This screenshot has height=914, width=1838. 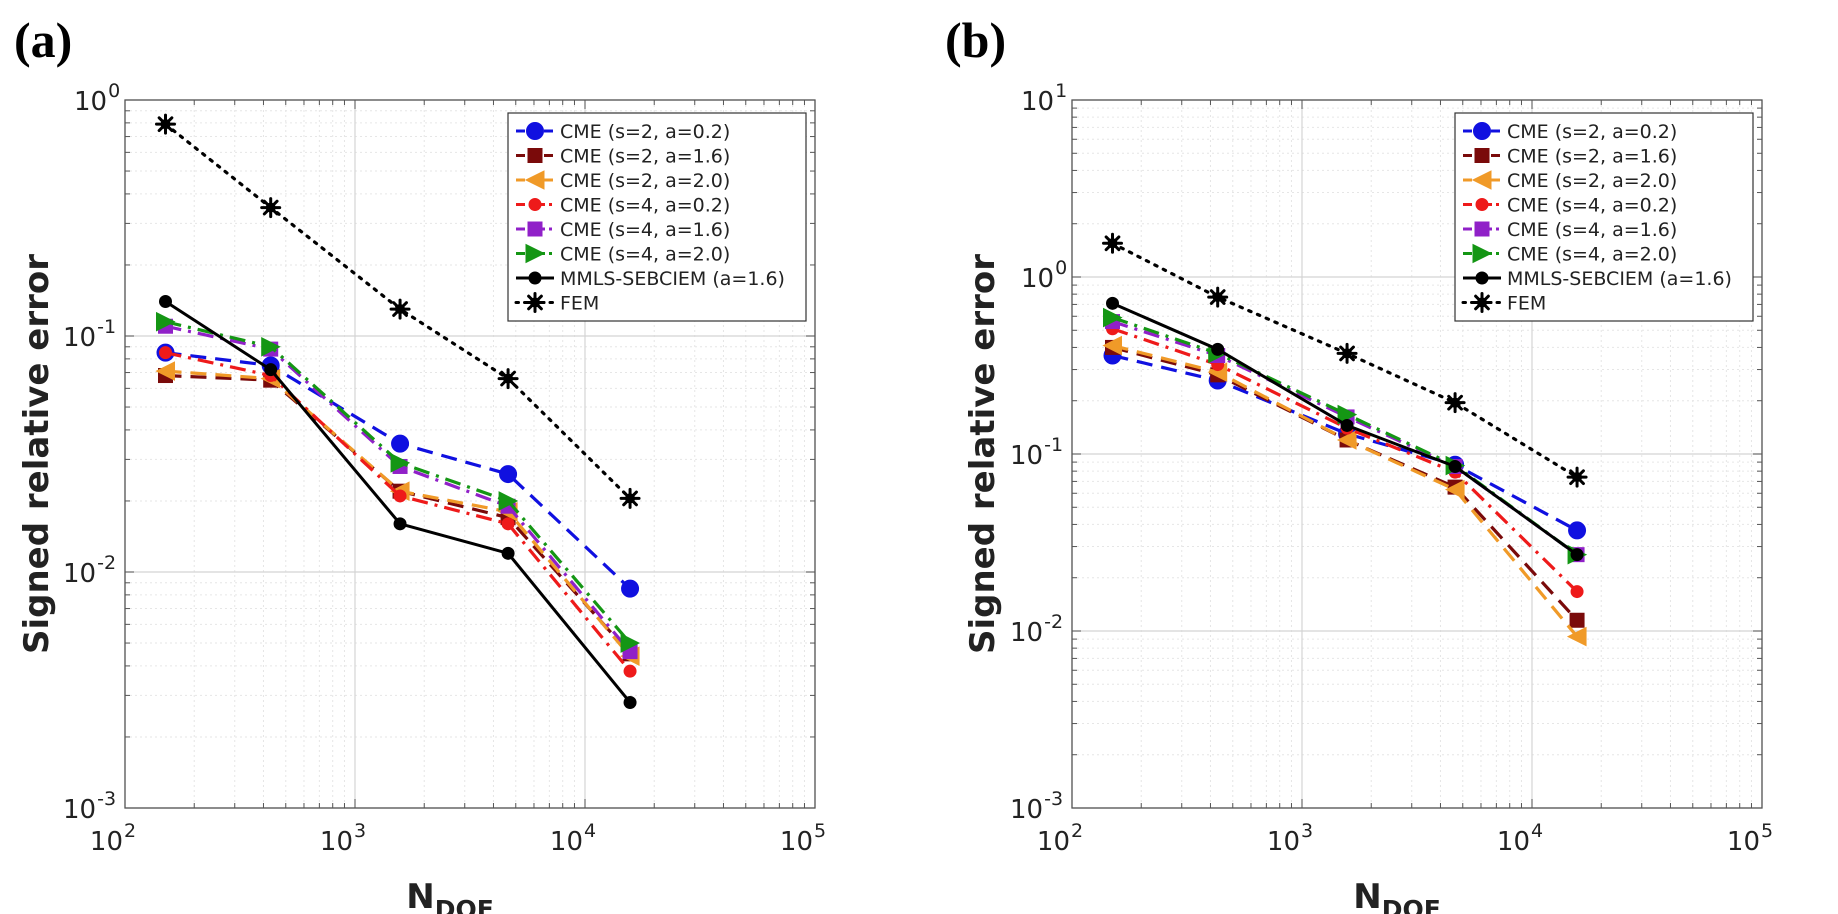 What do you see at coordinates (645, 255) in the screenshot?
I see `legend-label: CME (s=4, a=2.0)` at bounding box center [645, 255].